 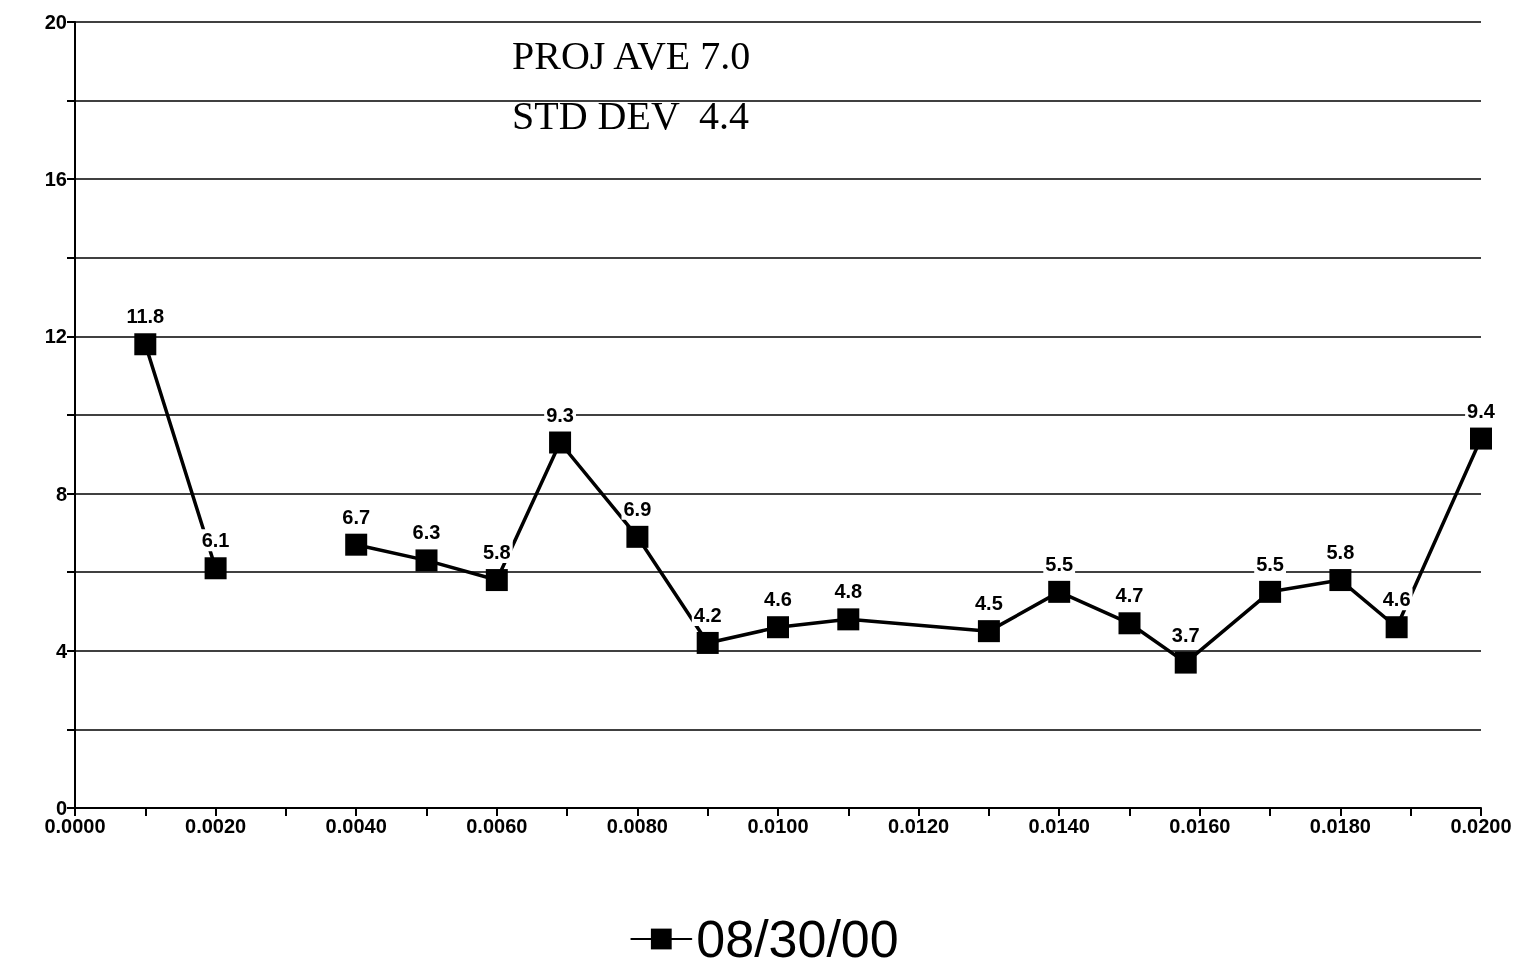 I want to click on data-label: 6.9, so click(x=637, y=508).